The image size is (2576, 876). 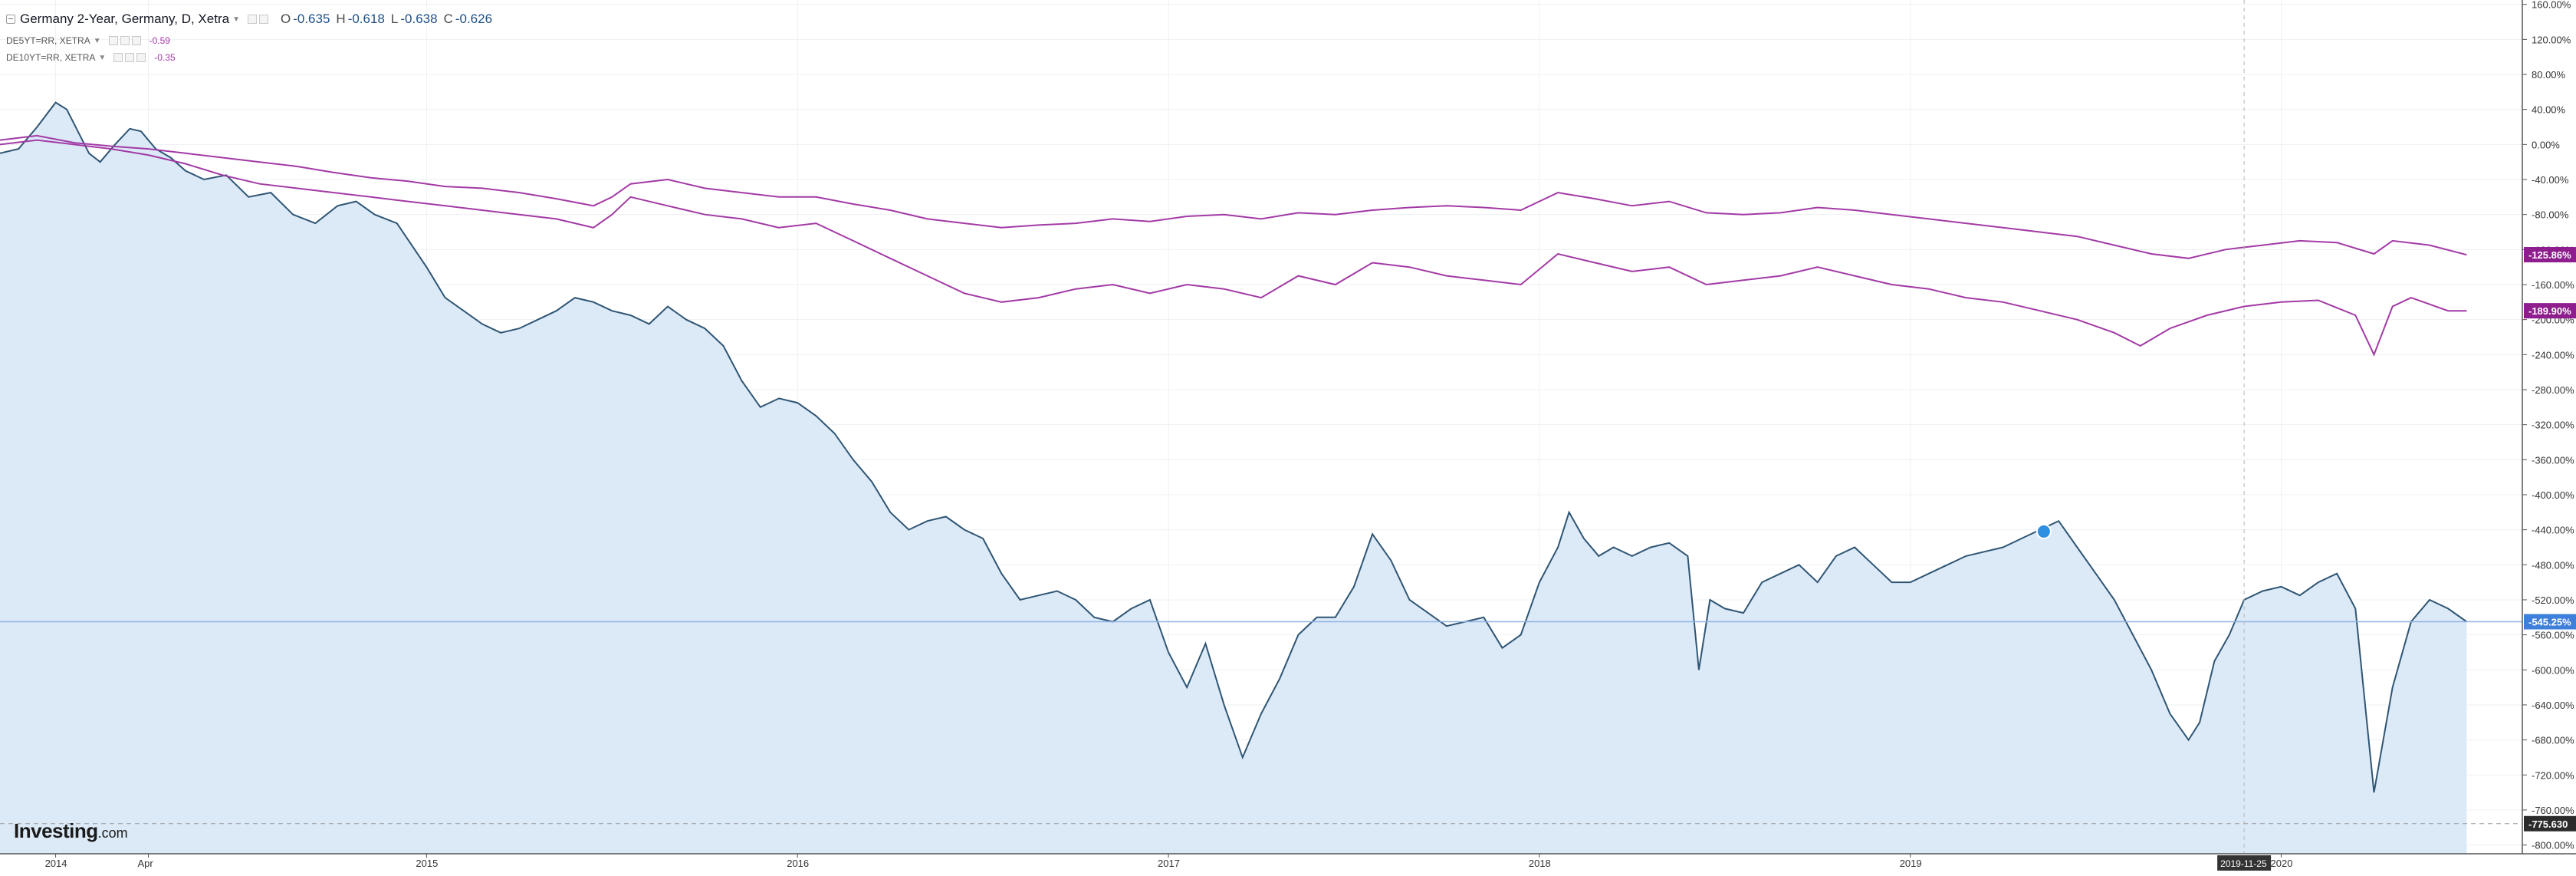 I want to click on compare-value: -0.35, so click(x=165, y=57).